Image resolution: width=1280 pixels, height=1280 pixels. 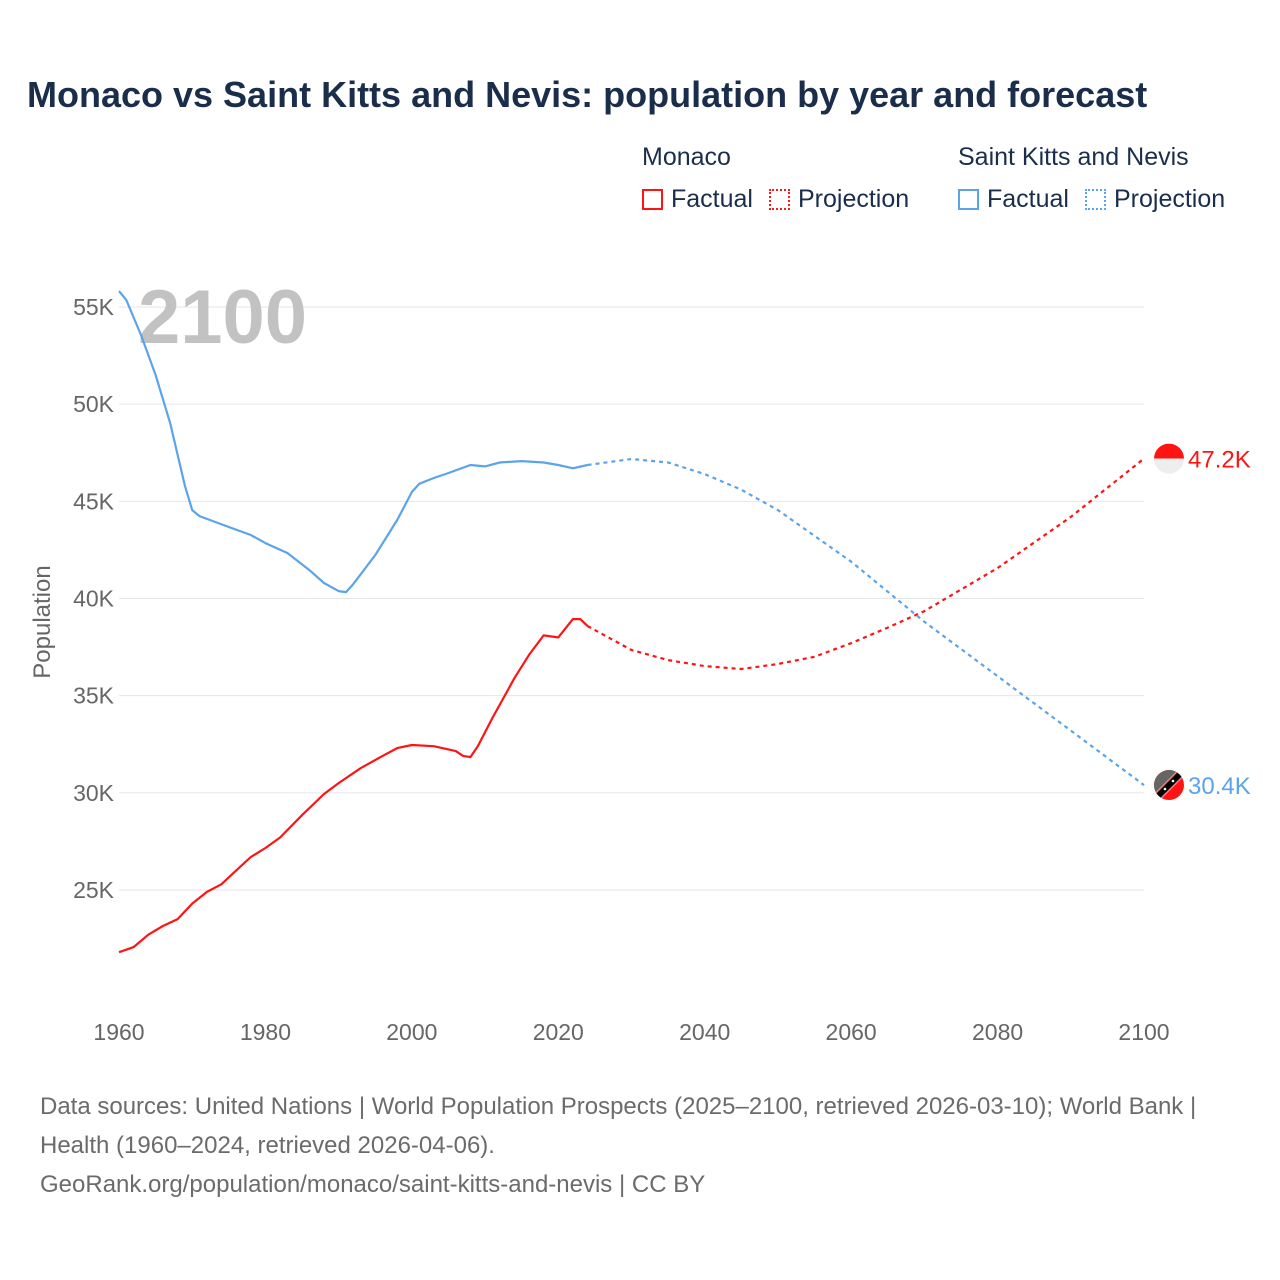 I want to click on end-value-label: 30.4K, so click(x=1219, y=786).